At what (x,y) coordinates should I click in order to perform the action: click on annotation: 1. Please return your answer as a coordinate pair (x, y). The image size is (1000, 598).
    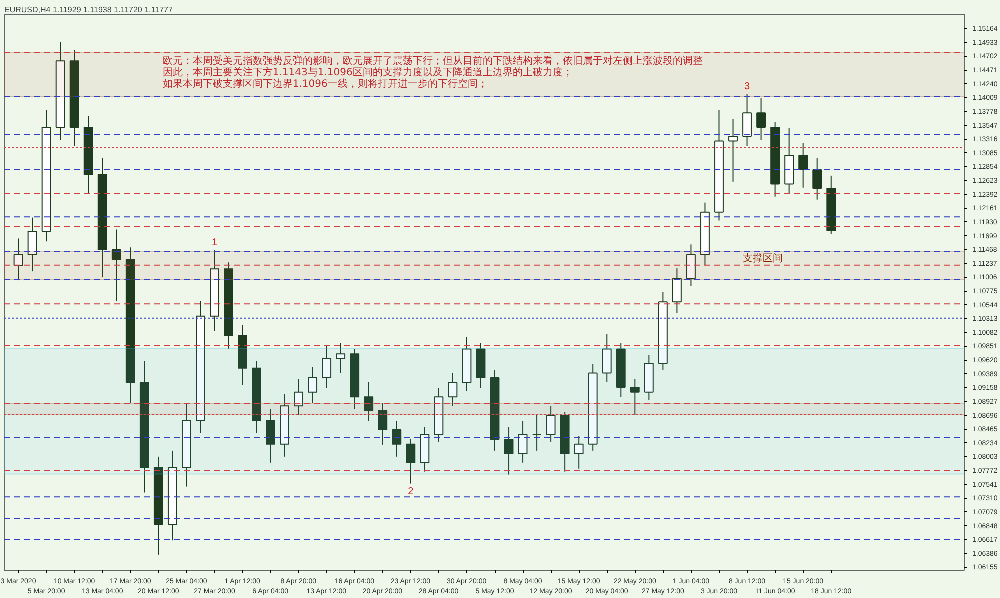
    Looking at the image, I should click on (215, 243).